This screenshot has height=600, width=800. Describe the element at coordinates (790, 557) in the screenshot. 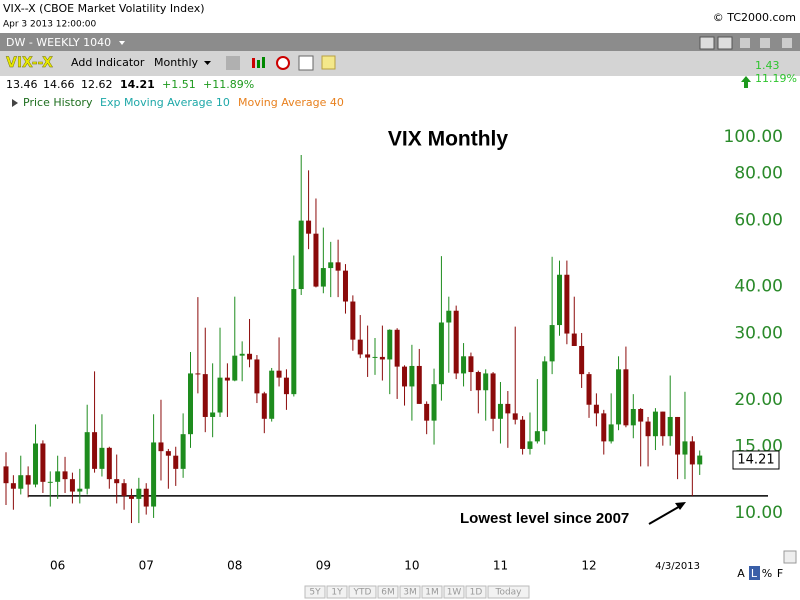

I see `scroll-button` at that location.